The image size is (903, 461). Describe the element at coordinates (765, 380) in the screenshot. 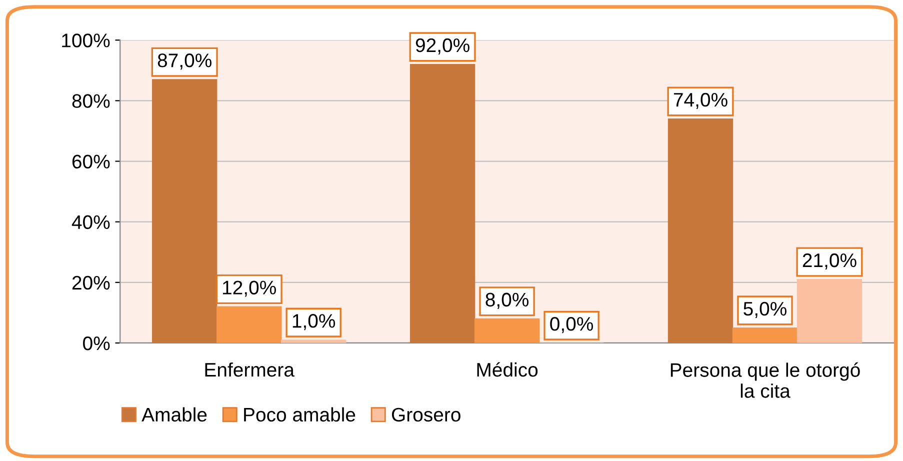

I see `x-tick-label: Persona que le otorgó la cita` at that location.